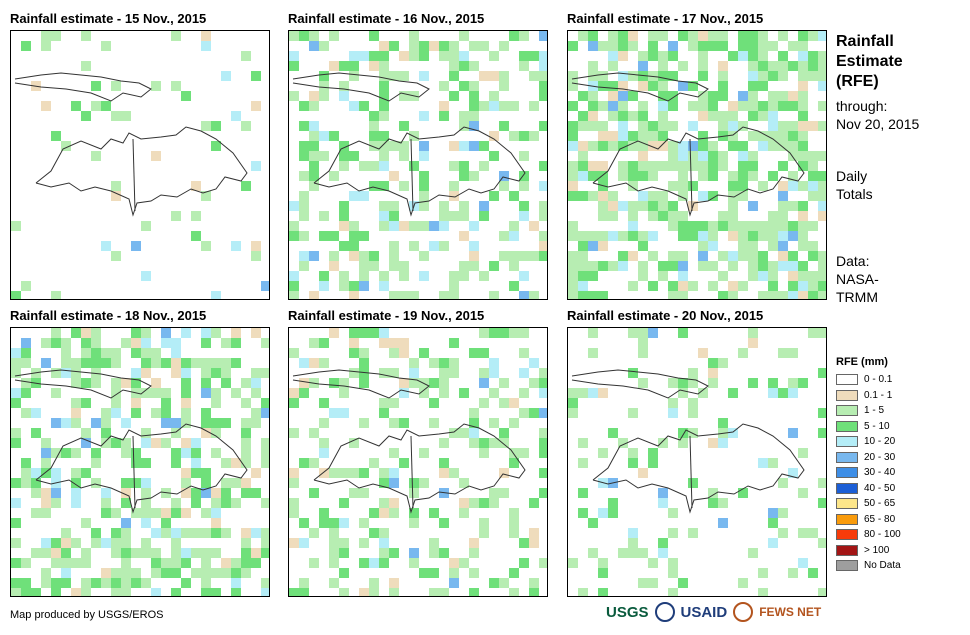 This screenshot has width=970, height=635. What do you see at coordinates (880, 519) in the screenshot?
I see `legend-label: 65 - 80` at bounding box center [880, 519].